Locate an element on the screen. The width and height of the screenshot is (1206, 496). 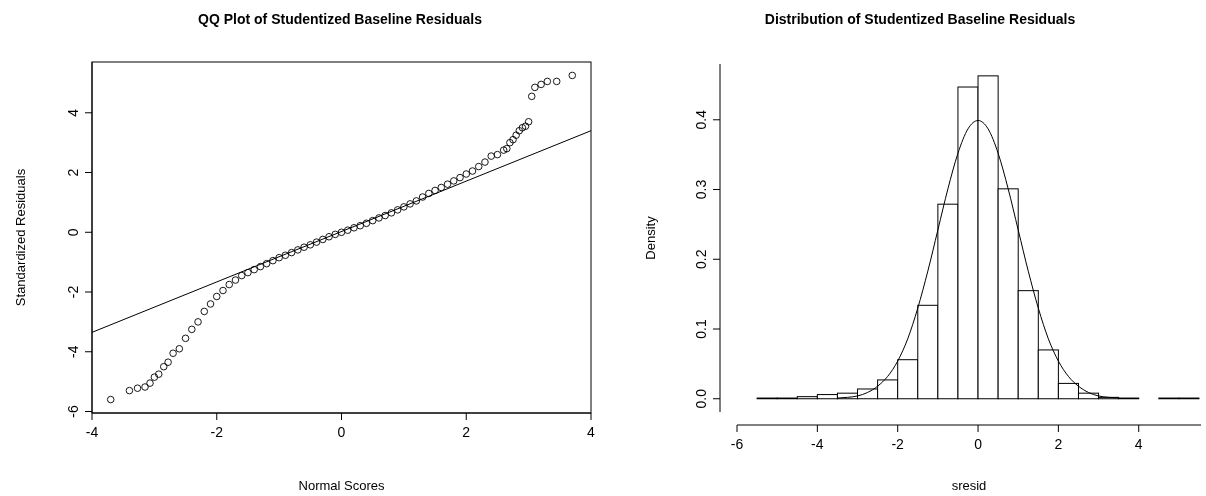
y-tick-label: -2 is located at coordinates (73, 292).